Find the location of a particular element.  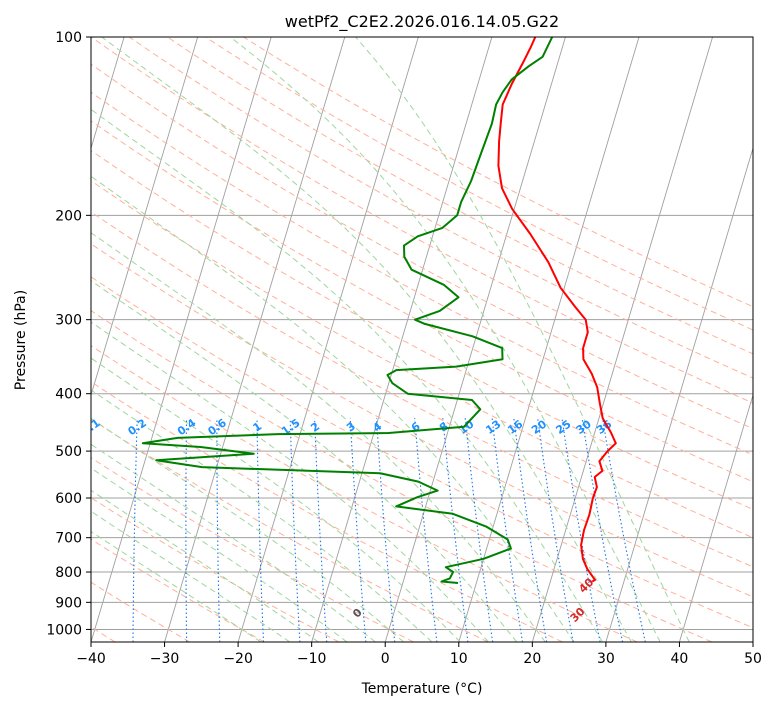

y-tick-label: 900 is located at coordinates (68, 603).